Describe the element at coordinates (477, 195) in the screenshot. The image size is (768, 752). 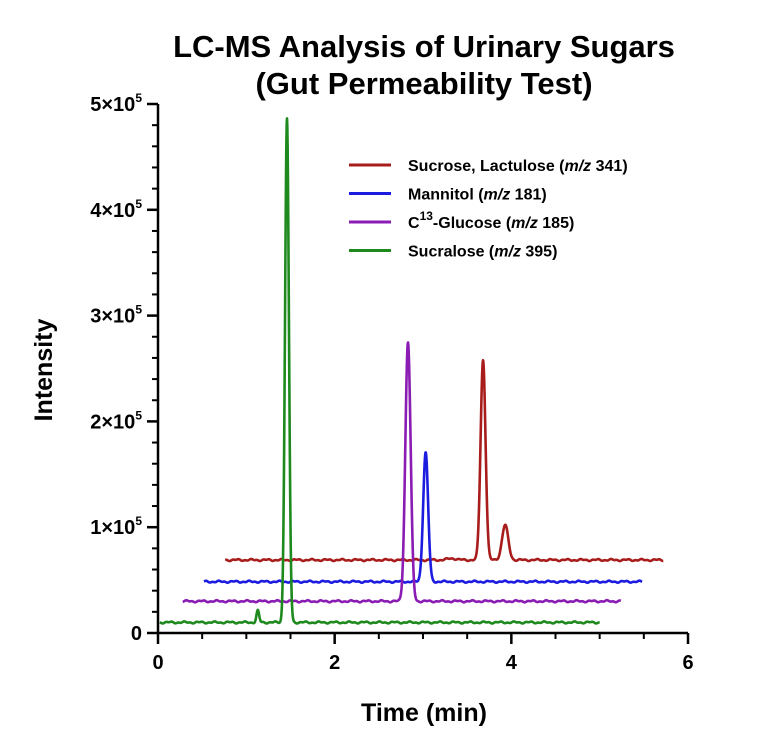
I see `legend-label: Mannitol (m/z 181)` at that location.